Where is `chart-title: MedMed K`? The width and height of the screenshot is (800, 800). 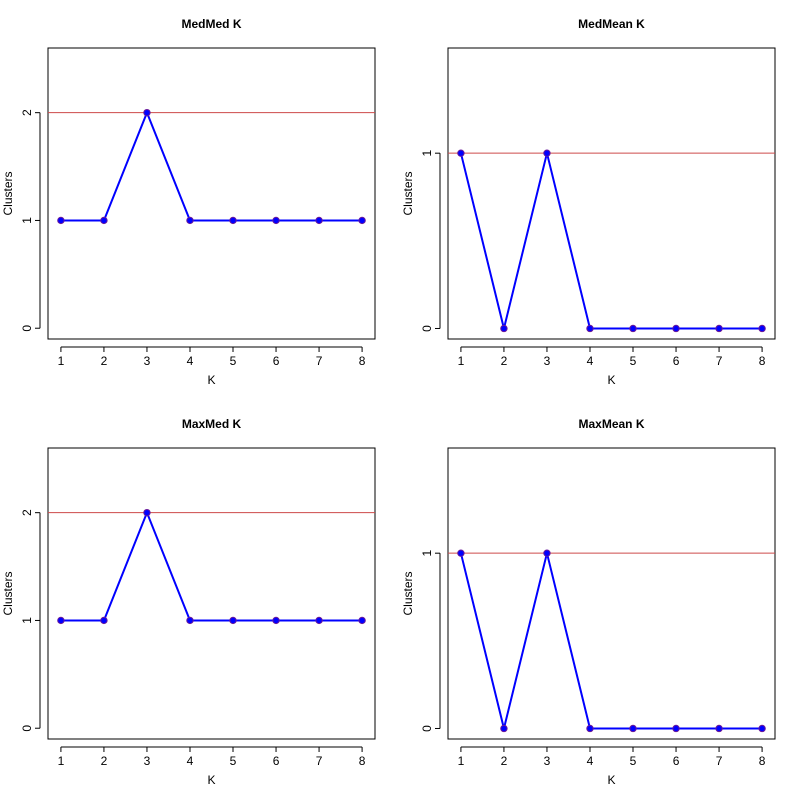 chart-title: MedMed K is located at coordinates (212, 24).